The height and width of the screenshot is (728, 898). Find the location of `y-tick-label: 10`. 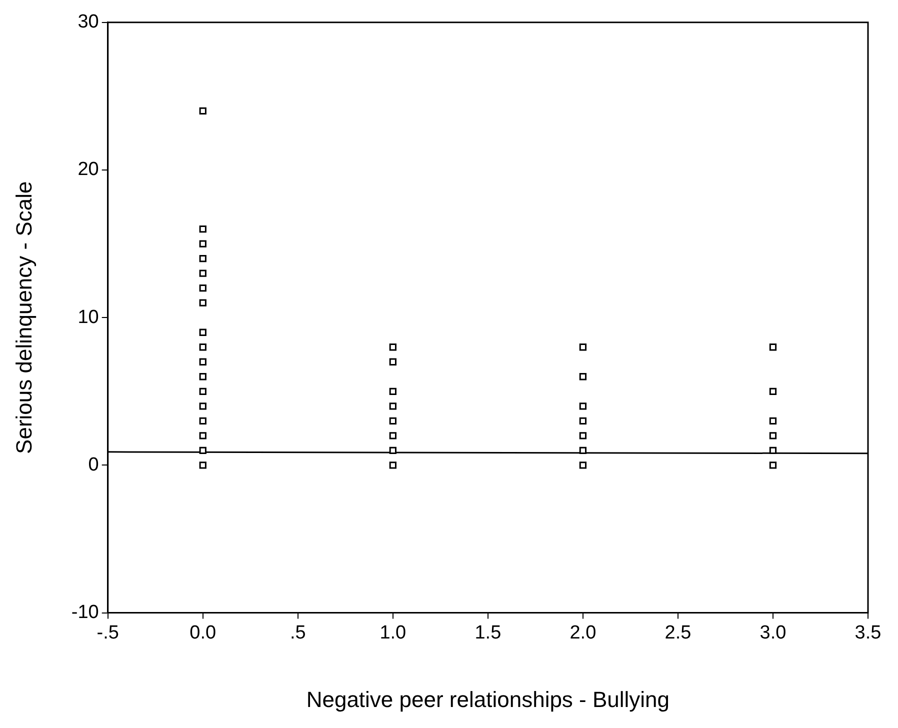

y-tick-label: 10 is located at coordinates (88, 317).